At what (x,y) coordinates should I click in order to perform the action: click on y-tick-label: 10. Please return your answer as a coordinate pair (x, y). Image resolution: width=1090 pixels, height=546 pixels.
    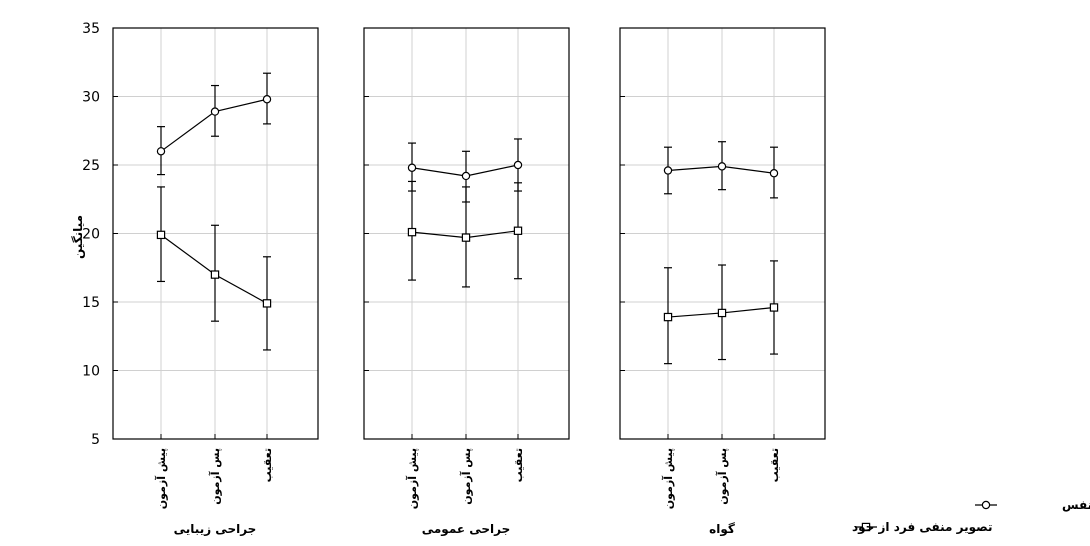
    Looking at the image, I should click on (91, 372).